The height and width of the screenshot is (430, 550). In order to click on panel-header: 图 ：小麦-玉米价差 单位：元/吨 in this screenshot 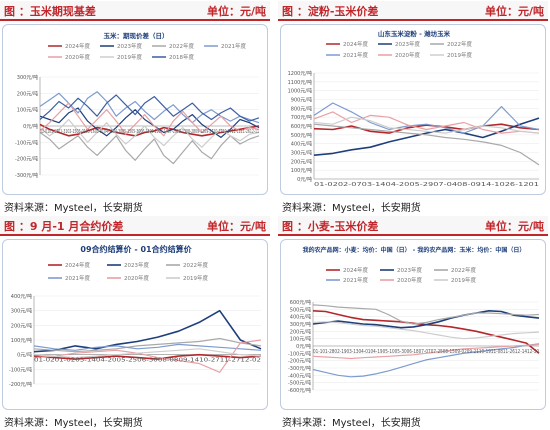, I will do `click(413, 226)`.